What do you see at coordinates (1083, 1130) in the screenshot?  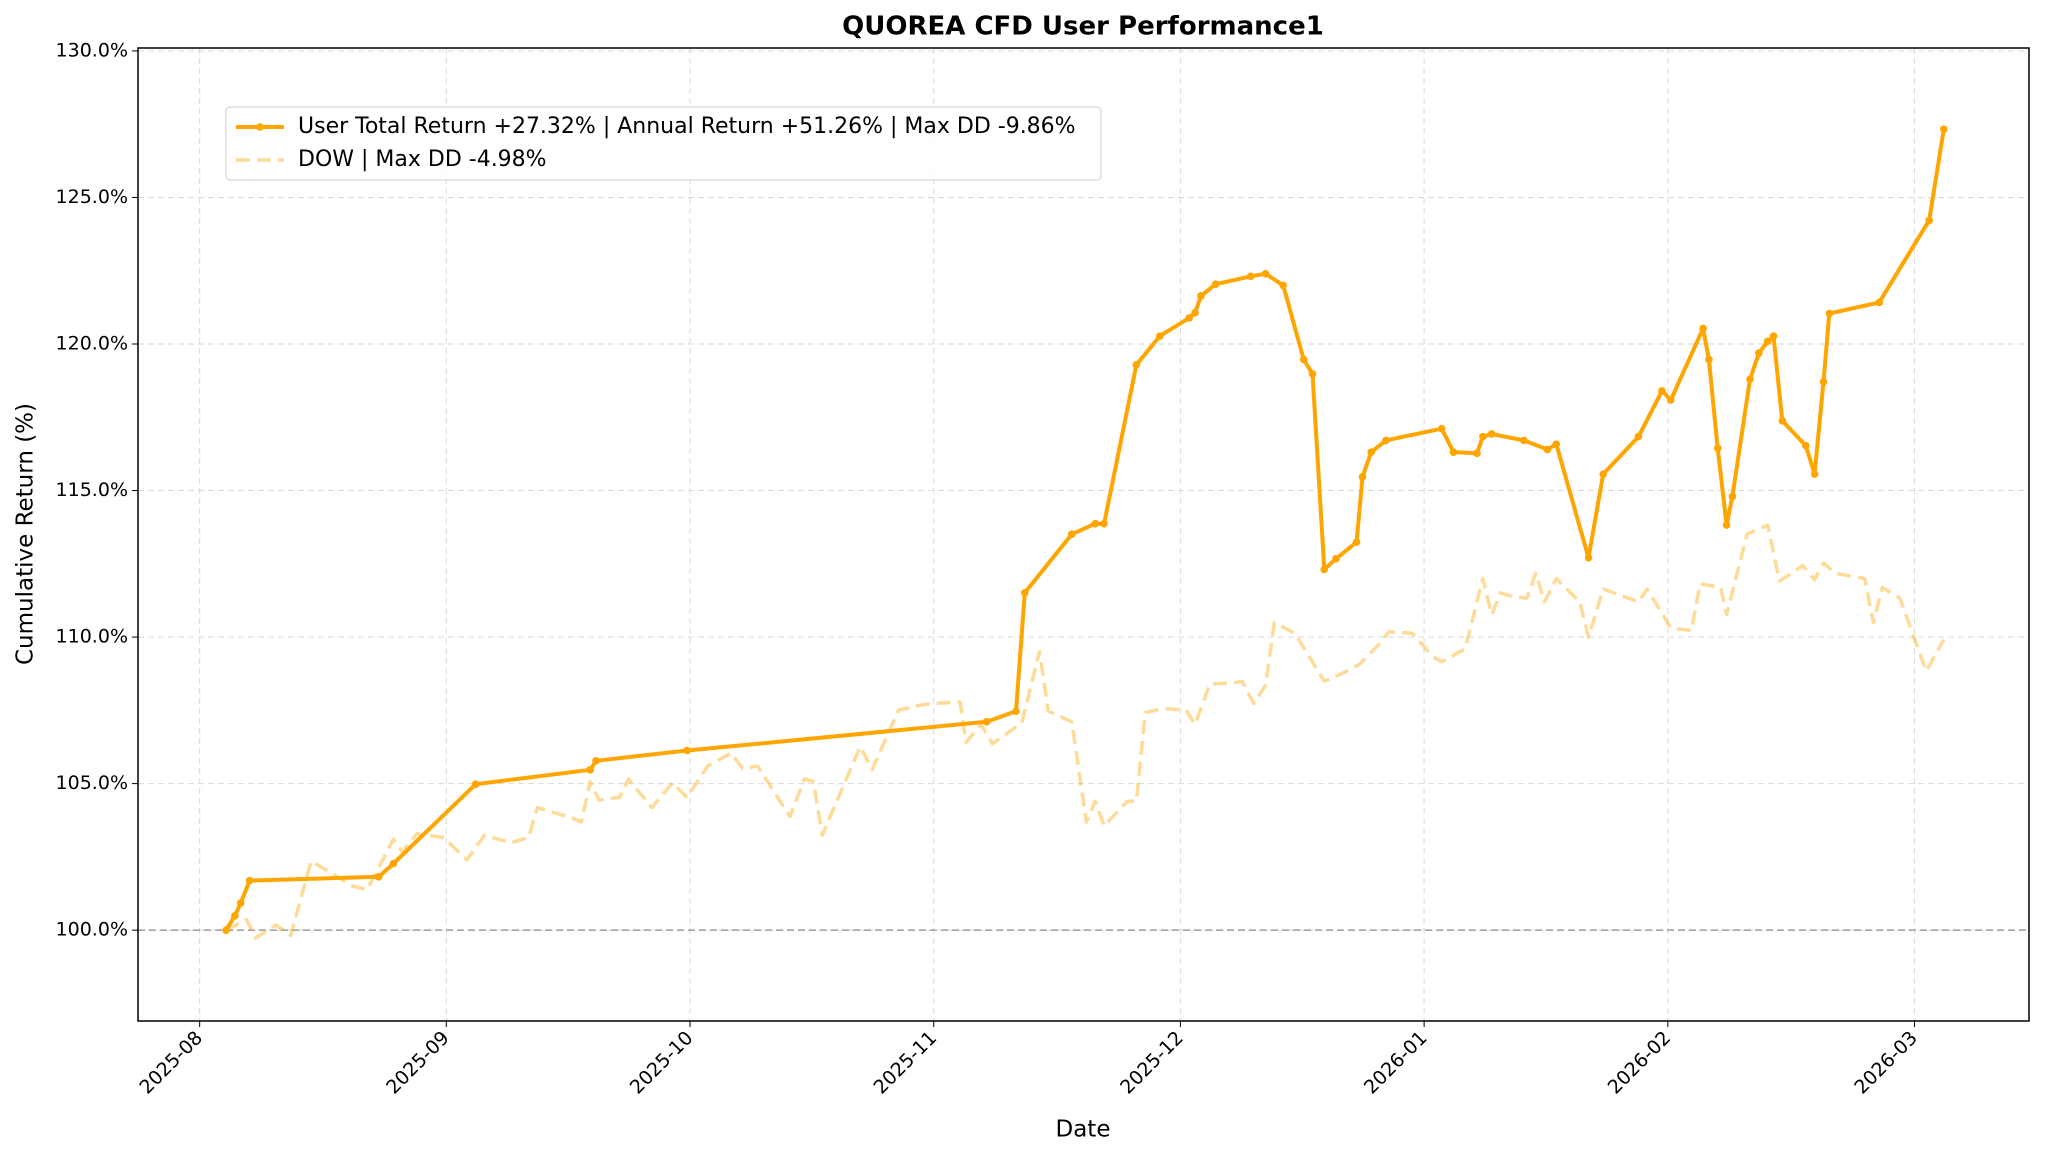 I see `x-axis-label: Date` at bounding box center [1083, 1130].